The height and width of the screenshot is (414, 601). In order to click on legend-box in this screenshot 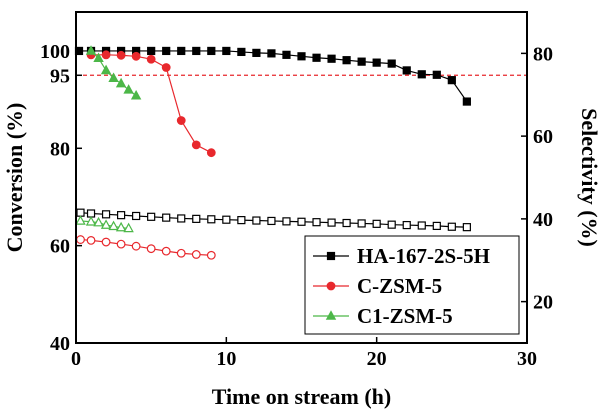, I will do `click(412, 285)`.